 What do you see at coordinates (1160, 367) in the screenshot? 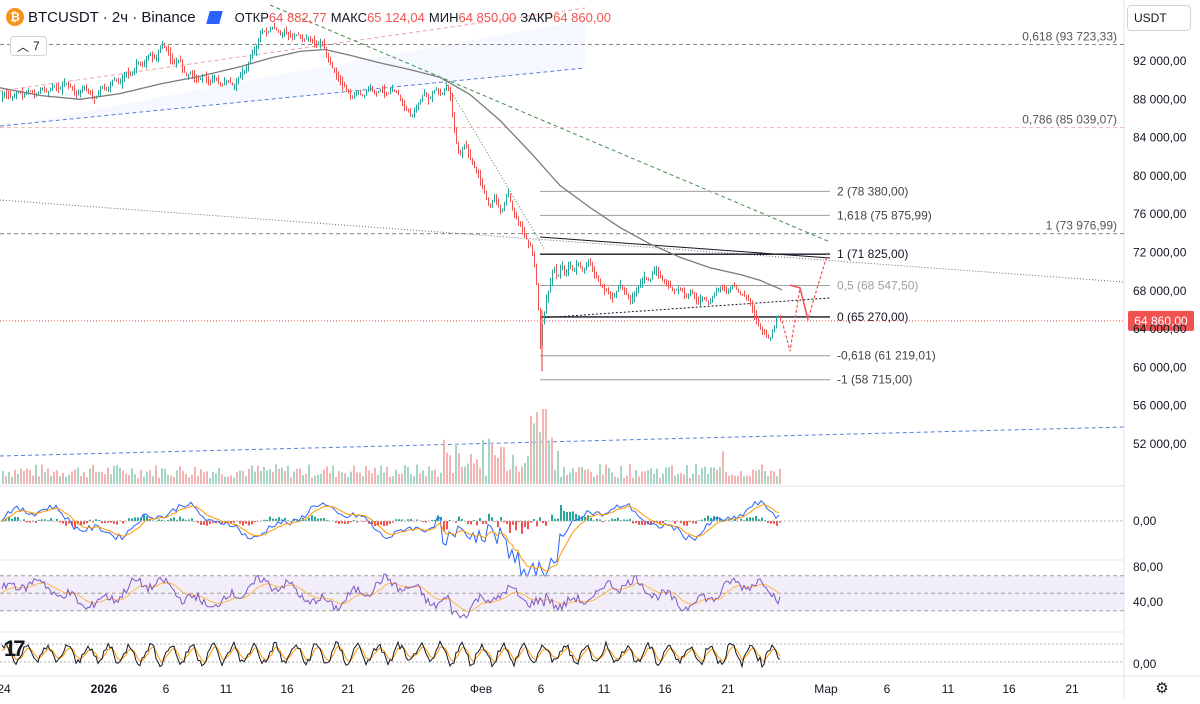
I see `price-axis-tick: 60 000,00` at bounding box center [1160, 367].